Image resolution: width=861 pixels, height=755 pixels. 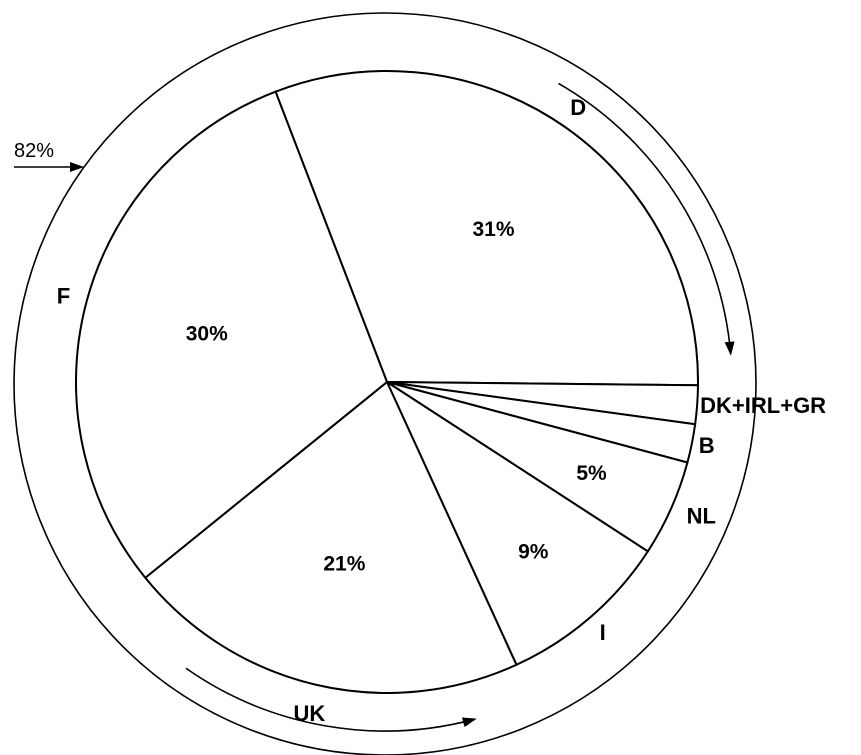 What do you see at coordinates (707, 445) in the screenshot?
I see `slice-category-label: B` at bounding box center [707, 445].